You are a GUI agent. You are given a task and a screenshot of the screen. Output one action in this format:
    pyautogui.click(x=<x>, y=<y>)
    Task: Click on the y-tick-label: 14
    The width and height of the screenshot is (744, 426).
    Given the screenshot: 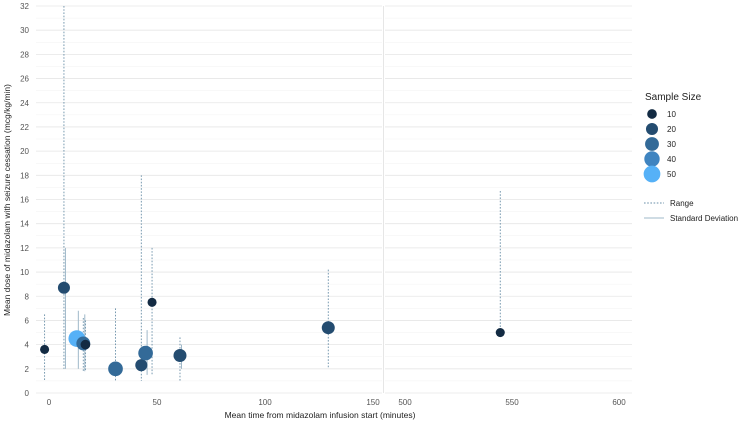 What is the action you would take?
    pyautogui.click(x=24, y=224)
    